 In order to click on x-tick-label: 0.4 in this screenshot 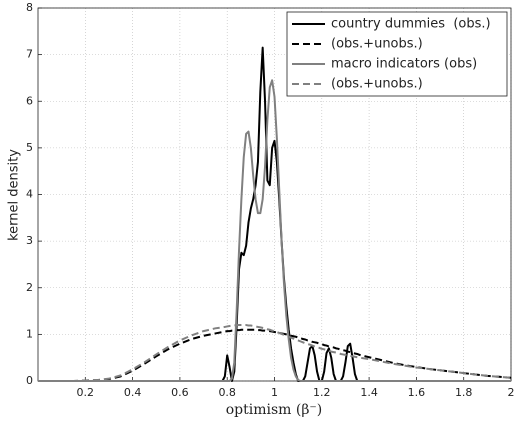, I will do `click(133, 392)`.